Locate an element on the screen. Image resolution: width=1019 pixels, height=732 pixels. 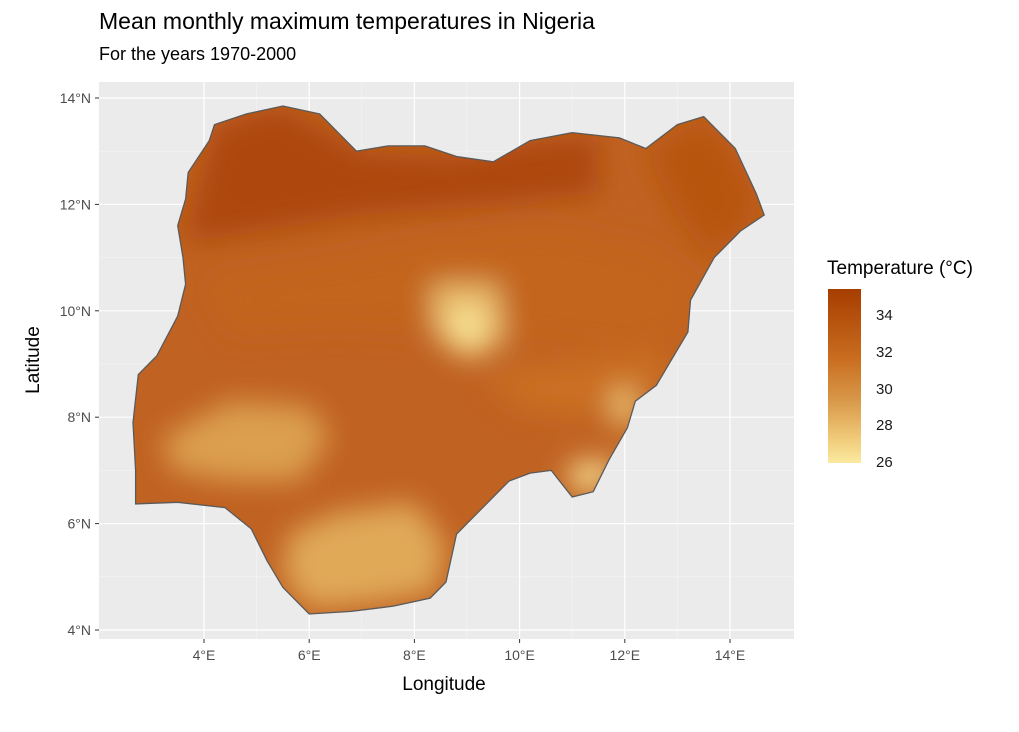
legend-title: Temperature (°C) is located at coordinates (900, 268).